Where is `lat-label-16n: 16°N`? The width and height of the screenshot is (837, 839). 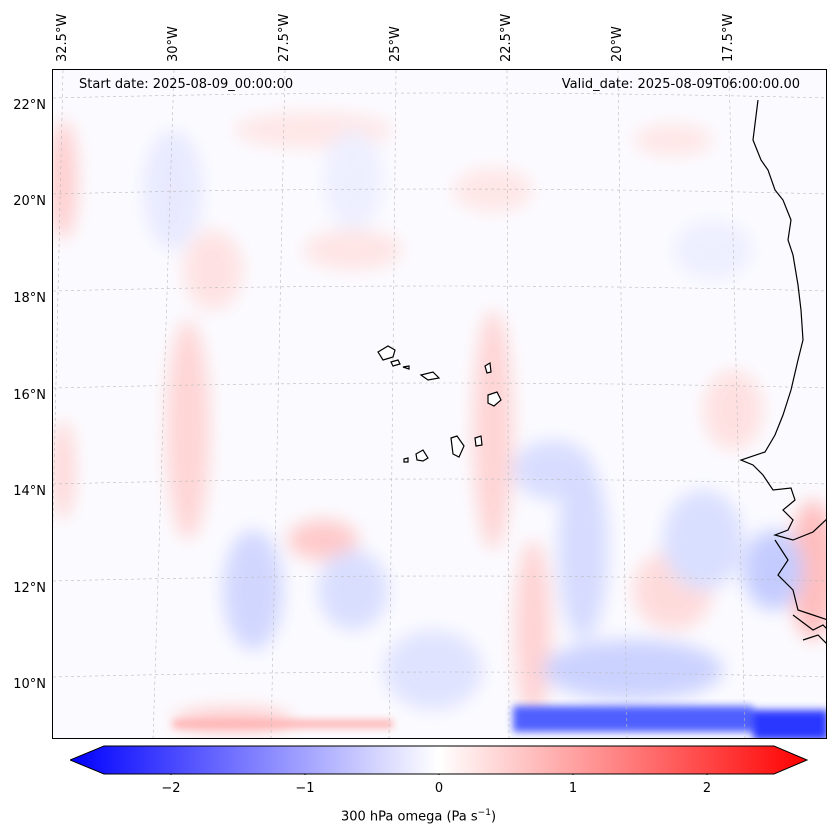
lat-label-16n: 16°N is located at coordinates (29, 395).